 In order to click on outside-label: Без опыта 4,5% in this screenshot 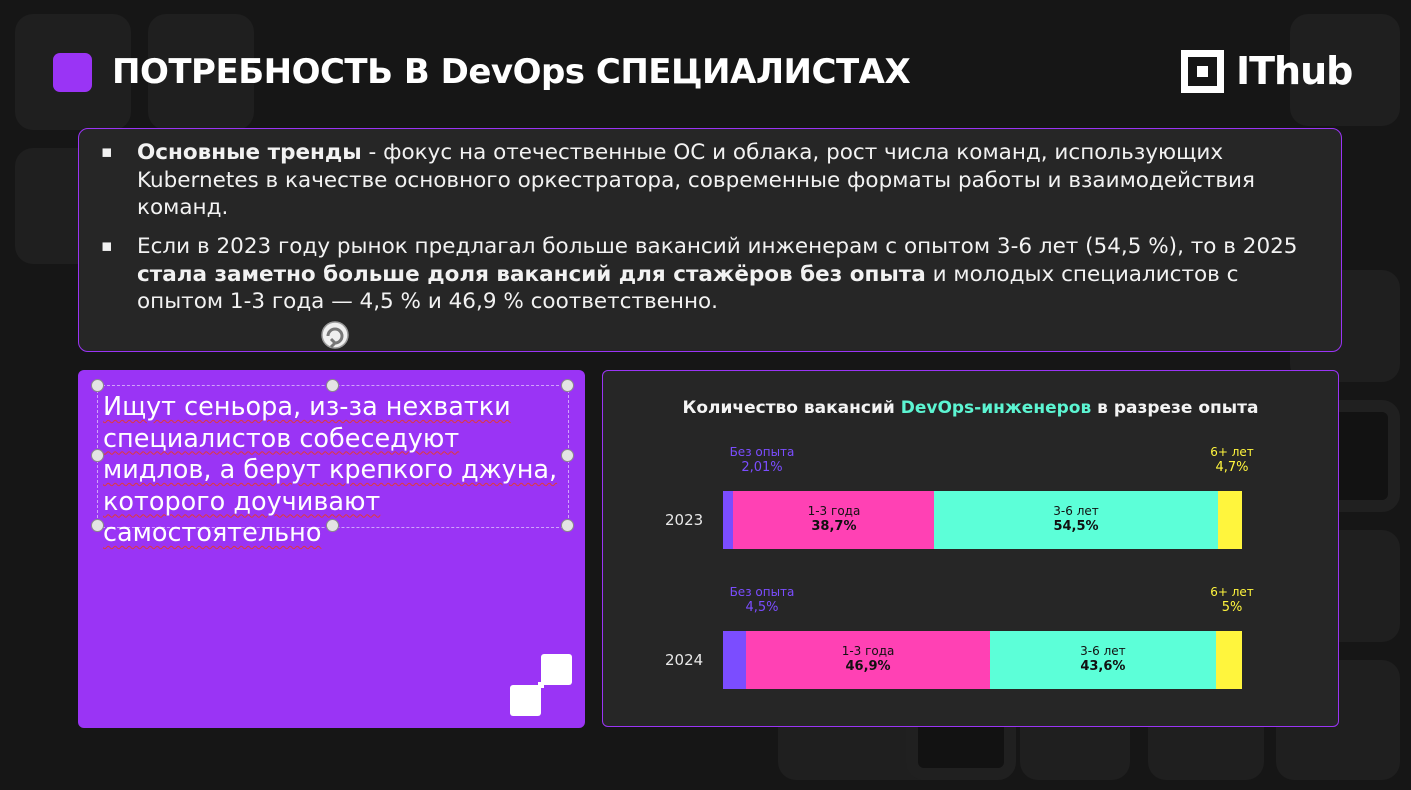, I will do `click(762, 600)`.